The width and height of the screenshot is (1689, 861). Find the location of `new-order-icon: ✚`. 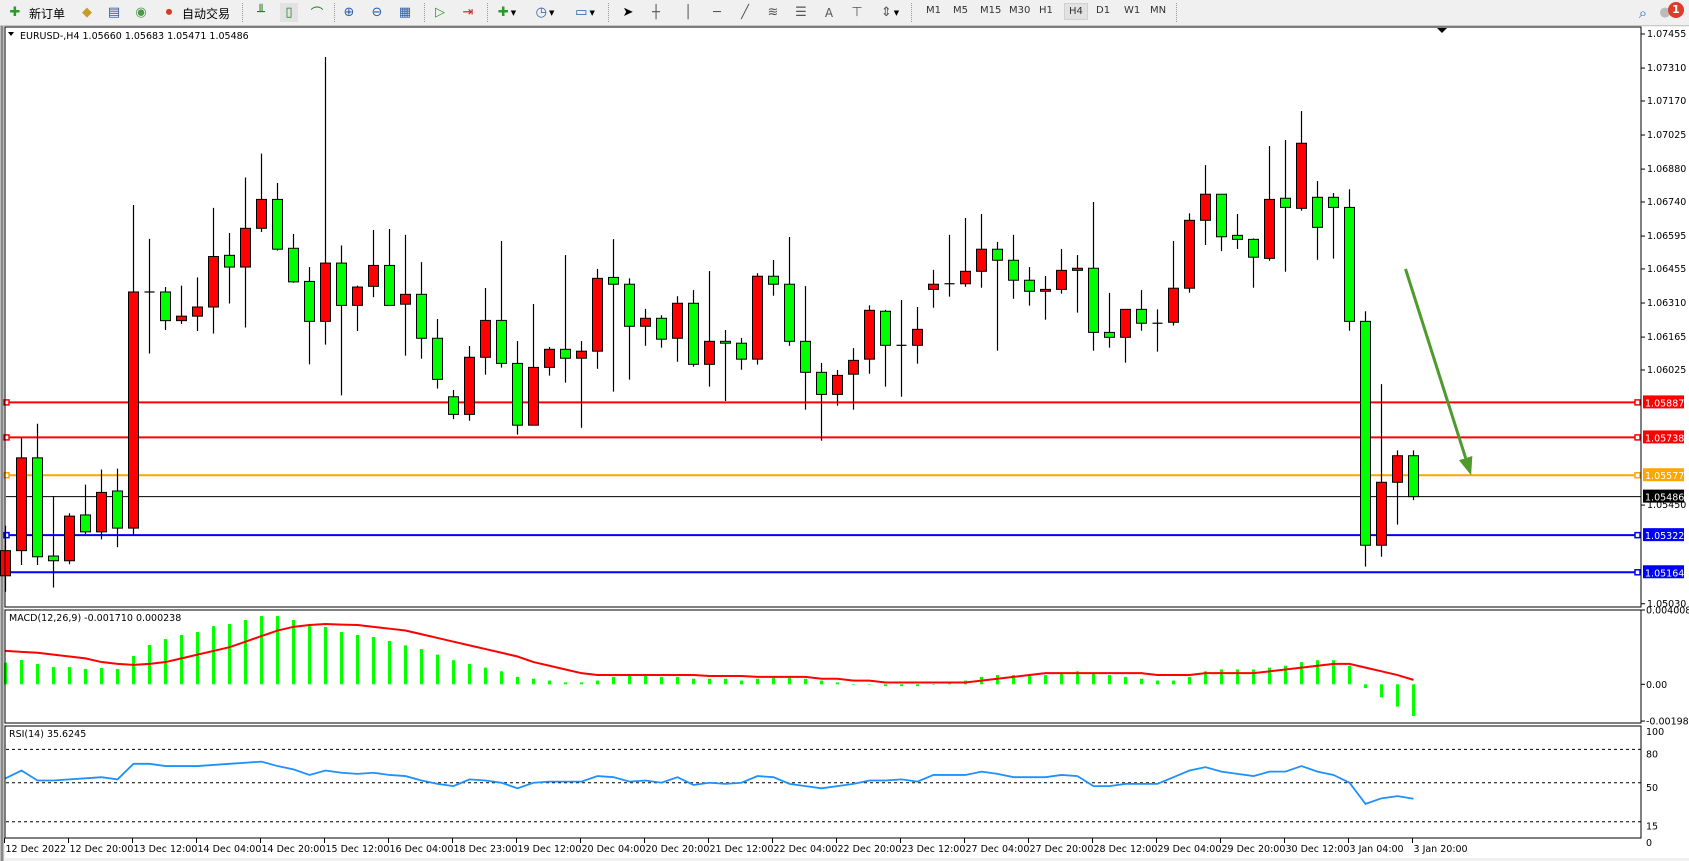

new-order-icon: ✚ is located at coordinates (15, 12).